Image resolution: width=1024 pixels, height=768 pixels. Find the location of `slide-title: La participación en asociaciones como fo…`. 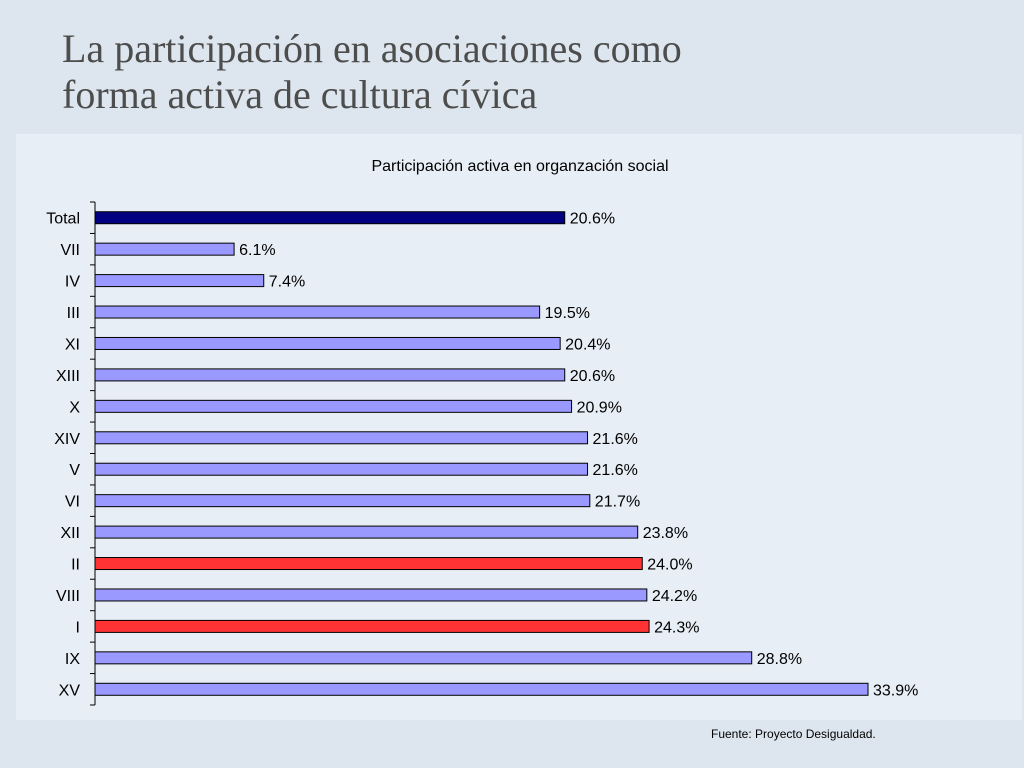

slide-title: La participación en asociaciones como fo… is located at coordinates (532, 72).